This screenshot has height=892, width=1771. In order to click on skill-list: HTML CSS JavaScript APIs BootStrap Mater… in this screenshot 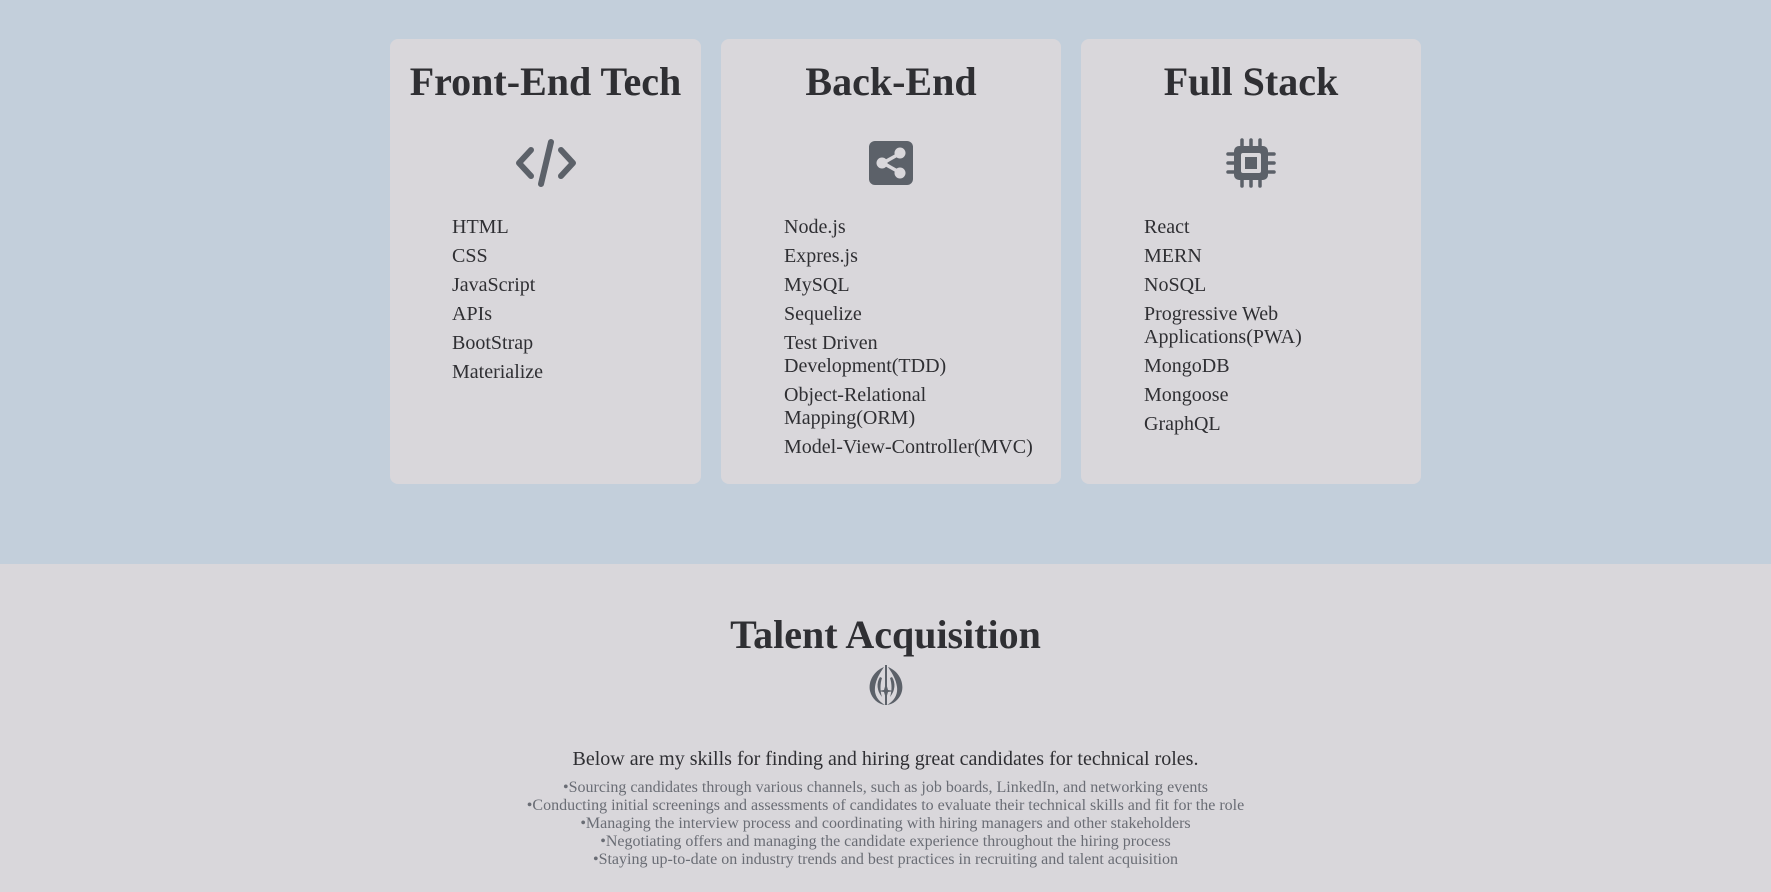, I will do `click(572, 303)`.